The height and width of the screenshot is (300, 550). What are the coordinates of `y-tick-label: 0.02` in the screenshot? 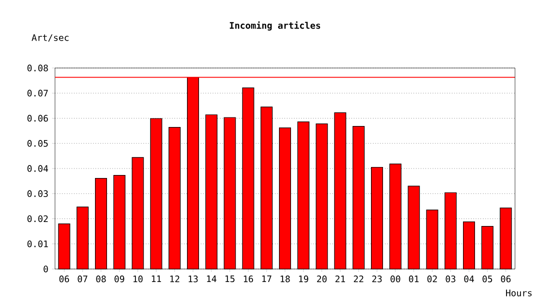 It's located at (37, 218).